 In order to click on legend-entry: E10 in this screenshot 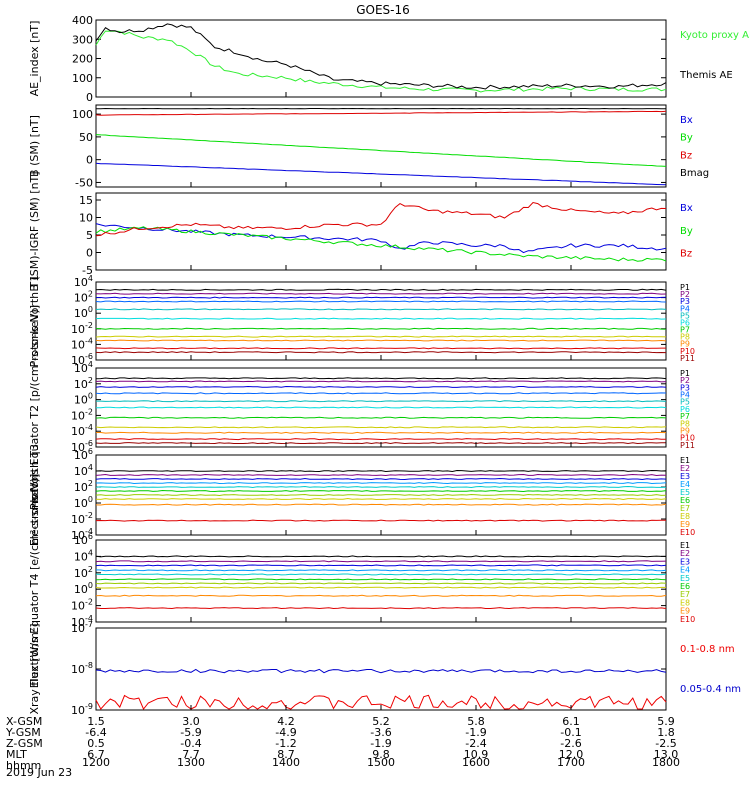, I will do `click(687, 532)`.